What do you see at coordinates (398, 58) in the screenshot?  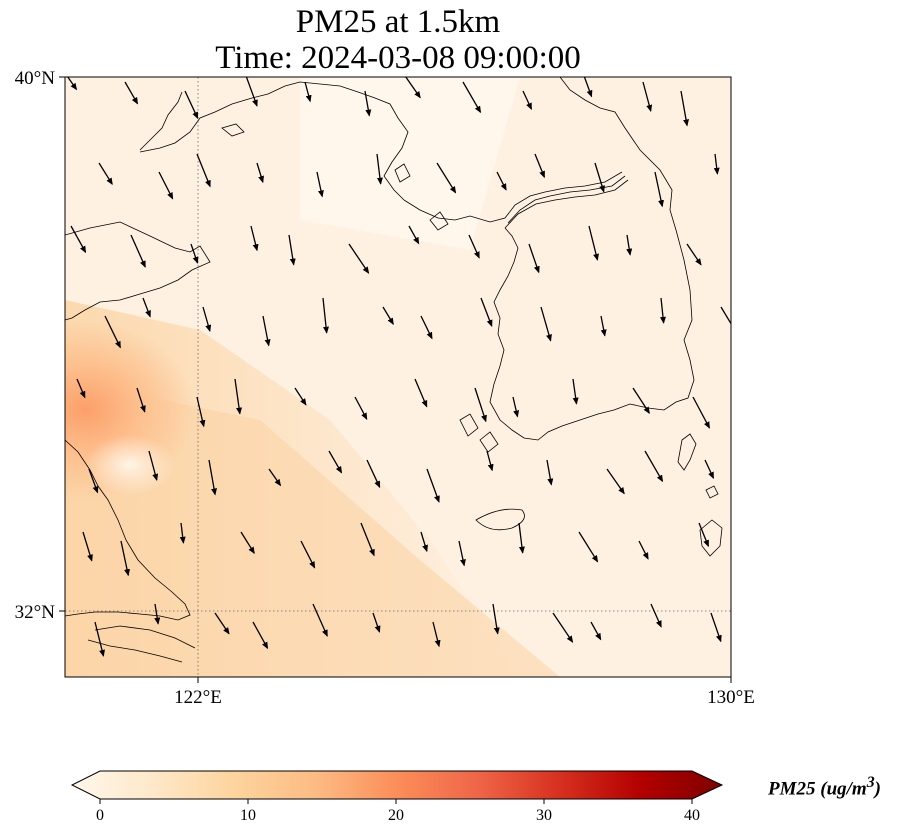 I see `map-title-line2: Time: 2024-03-08 09:00:00` at bounding box center [398, 58].